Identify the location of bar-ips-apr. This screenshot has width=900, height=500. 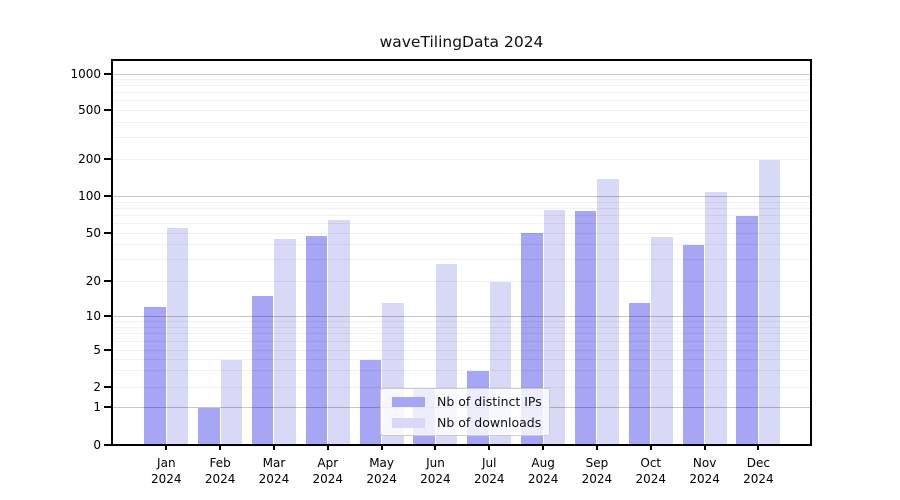
(316, 340).